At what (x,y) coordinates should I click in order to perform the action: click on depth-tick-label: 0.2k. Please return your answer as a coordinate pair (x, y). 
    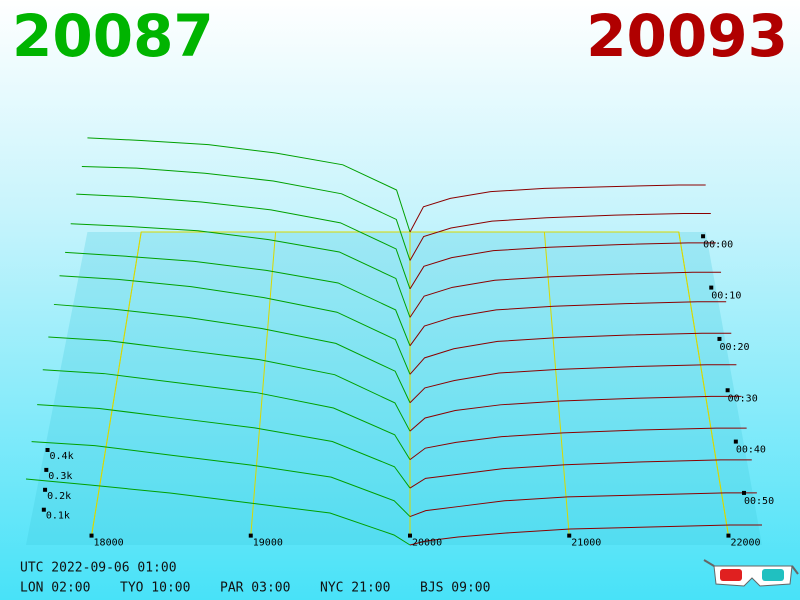
    Looking at the image, I should click on (59, 496).